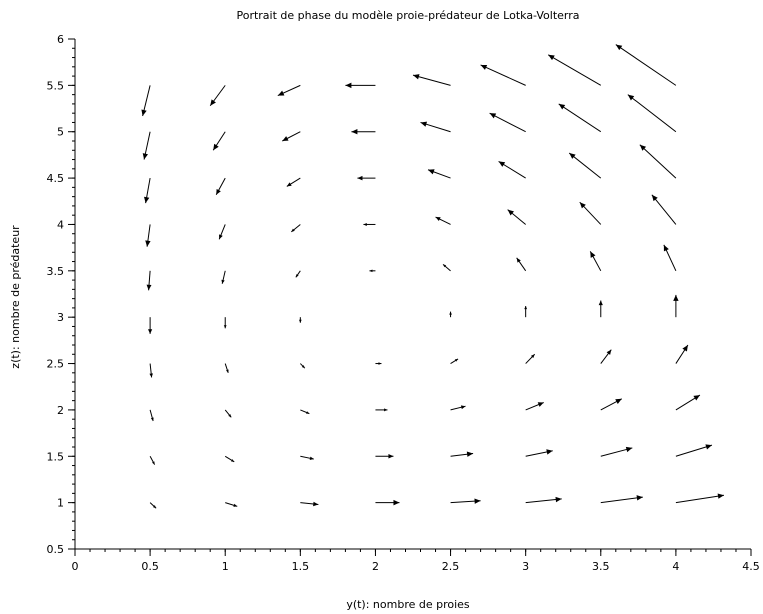 Image resolution: width=763 pixels, height=614 pixels. I want to click on y-tick-label: 5.5, so click(56, 85).